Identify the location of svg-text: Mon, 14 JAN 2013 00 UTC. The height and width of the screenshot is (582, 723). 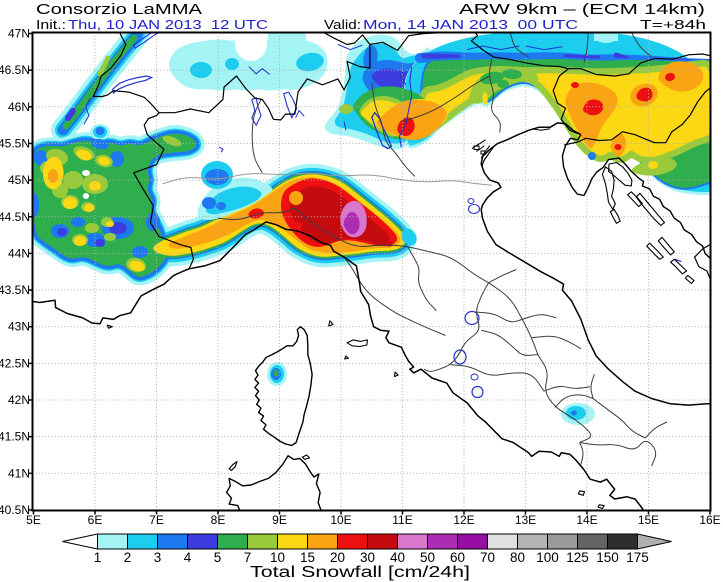
(470, 24).